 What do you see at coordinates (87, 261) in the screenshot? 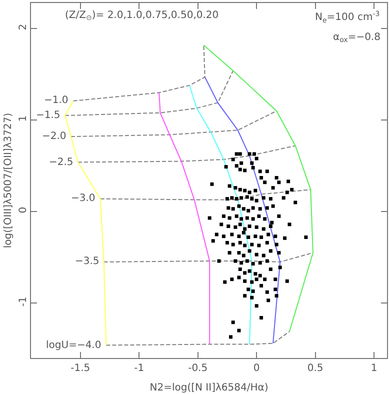
I see `annotation: −3.5` at bounding box center [87, 261].